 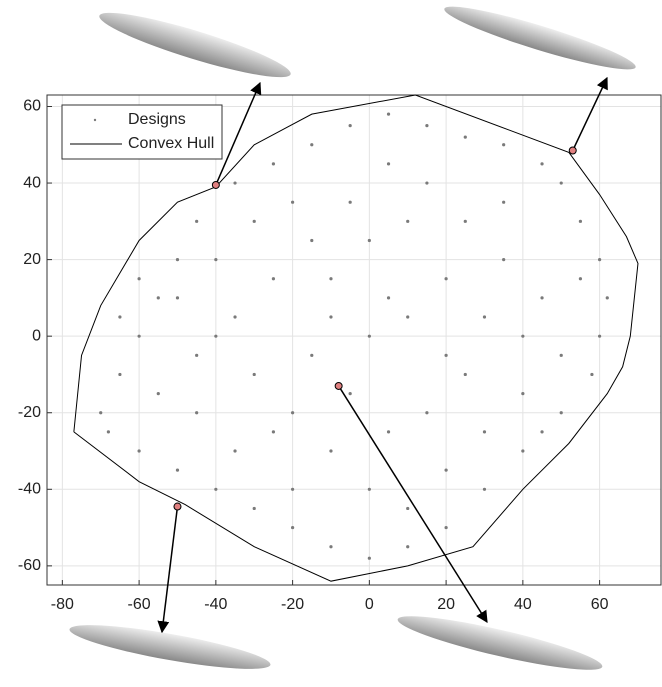 What do you see at coordinates (32, 182) in the screenshot?
I see `y-tick-label: 40` at bounding box center [32, 182].